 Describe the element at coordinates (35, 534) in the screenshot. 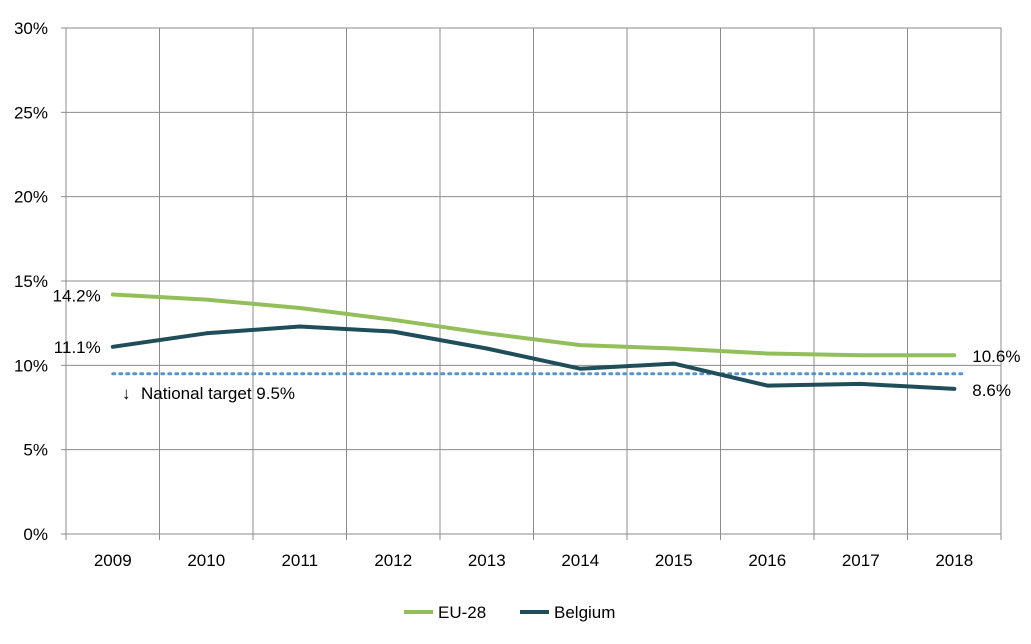

I see `y-tick-label: 0%` at that location.